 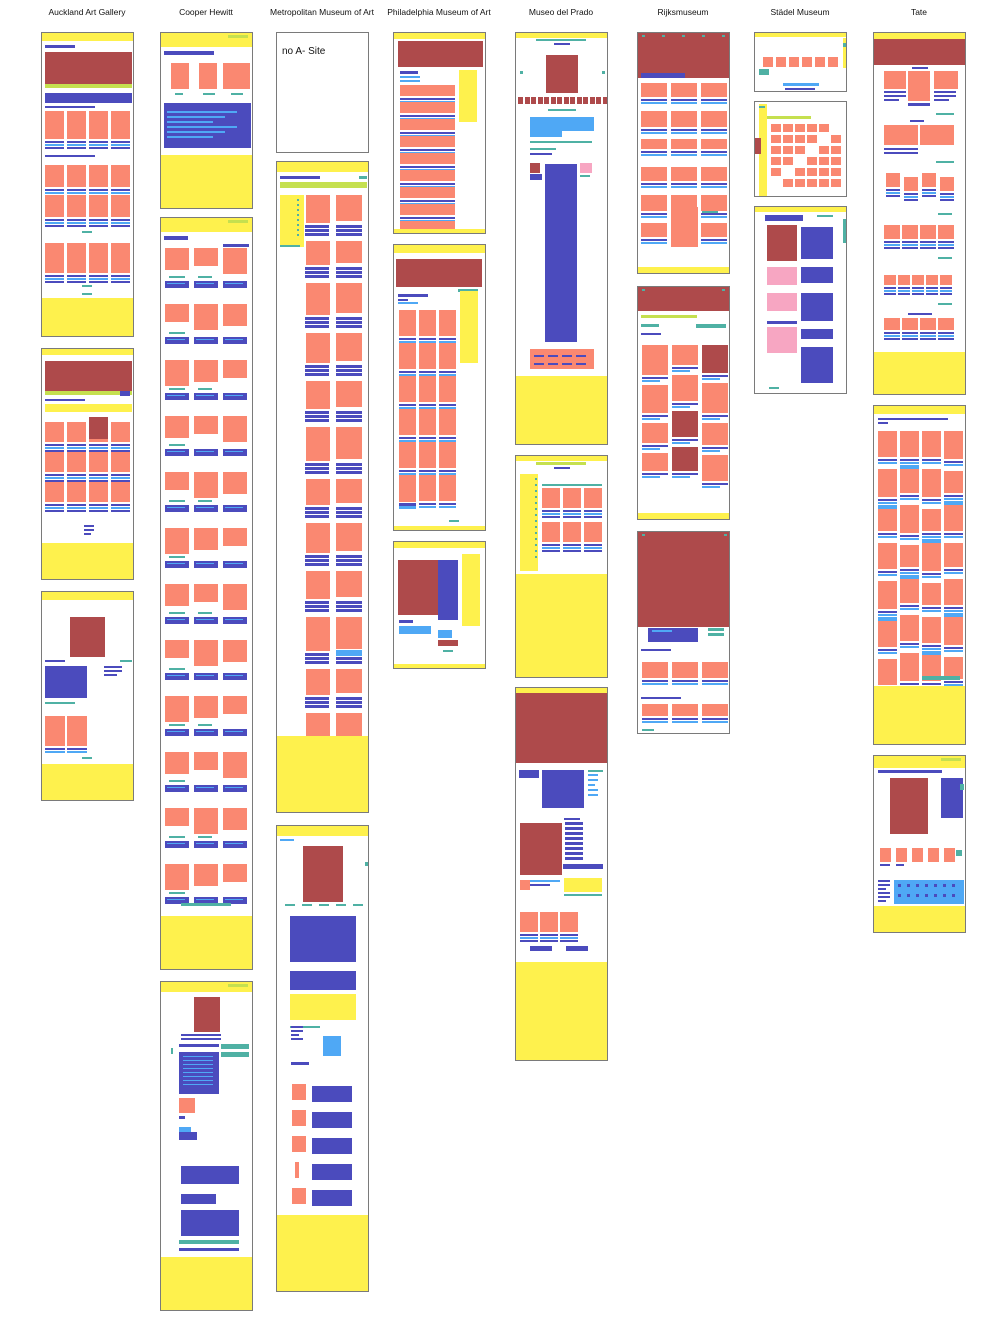 What do you see at coordinates (88, 393) in the screenshot?
I see `hero-strip` at bounding box center [88, 393].